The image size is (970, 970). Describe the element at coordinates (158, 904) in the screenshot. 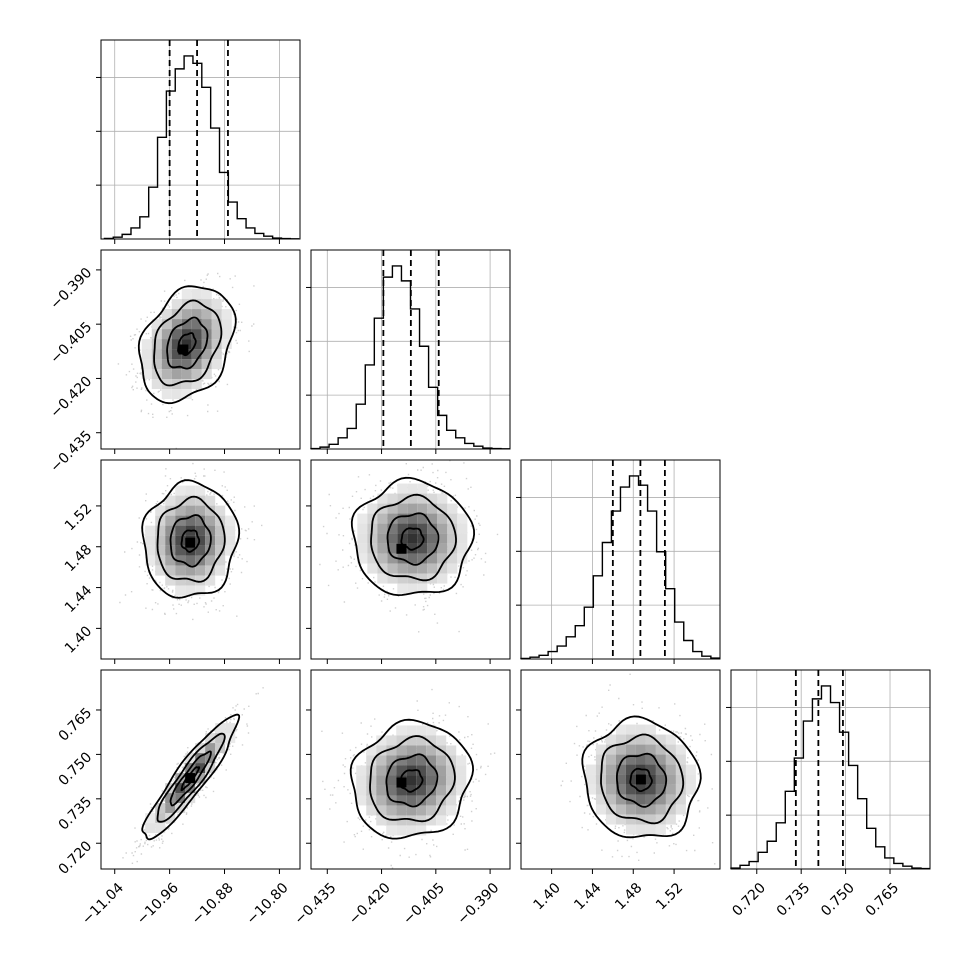

I see `x-tick-label: −10.96` at that location.